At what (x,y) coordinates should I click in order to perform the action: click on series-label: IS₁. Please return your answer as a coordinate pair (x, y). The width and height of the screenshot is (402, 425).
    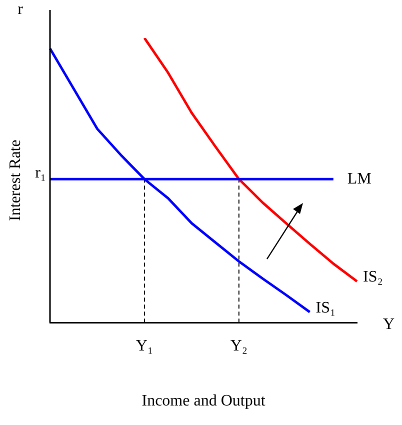
    Looking at the image, I should click on (326, 307).